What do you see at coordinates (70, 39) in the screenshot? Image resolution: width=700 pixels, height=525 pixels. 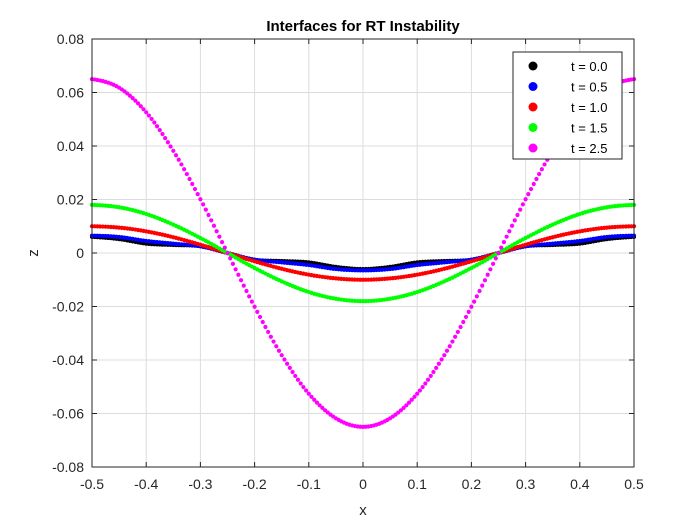 I see `y-tick-label: 0.08` at bounding box center [70, 39].